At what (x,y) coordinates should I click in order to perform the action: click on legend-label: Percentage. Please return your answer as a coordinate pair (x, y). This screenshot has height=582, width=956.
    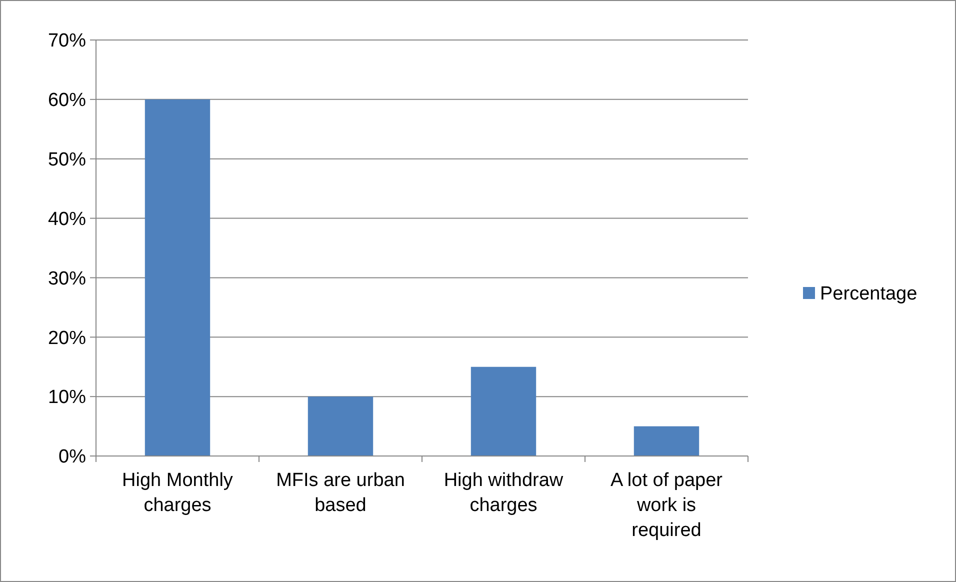
    Looking at the image, I should click on (869, 294).